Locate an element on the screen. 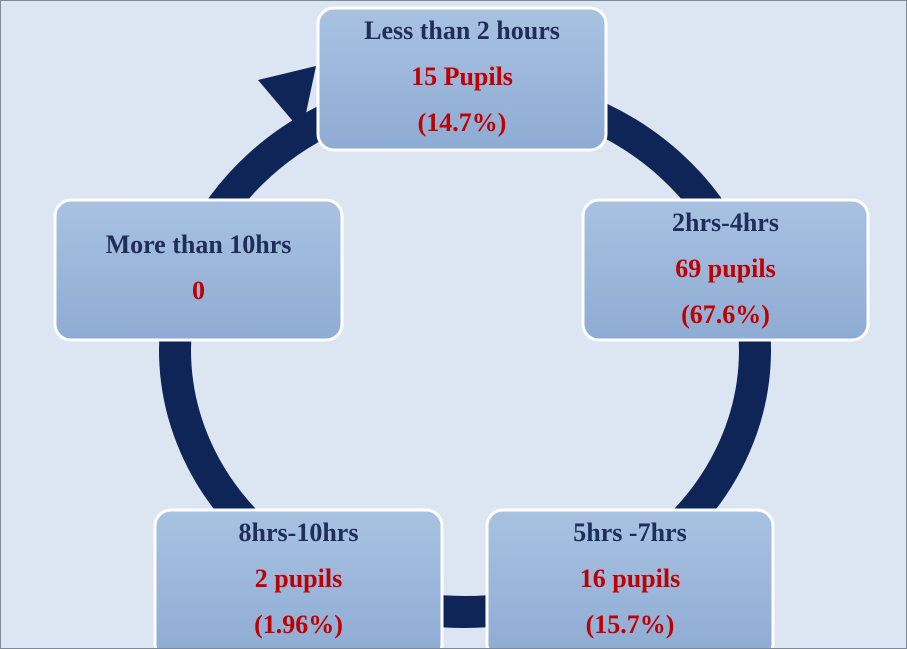 The image size is (907, 649). node-label: Less than 2 hours is located at coordinates (462, 30).